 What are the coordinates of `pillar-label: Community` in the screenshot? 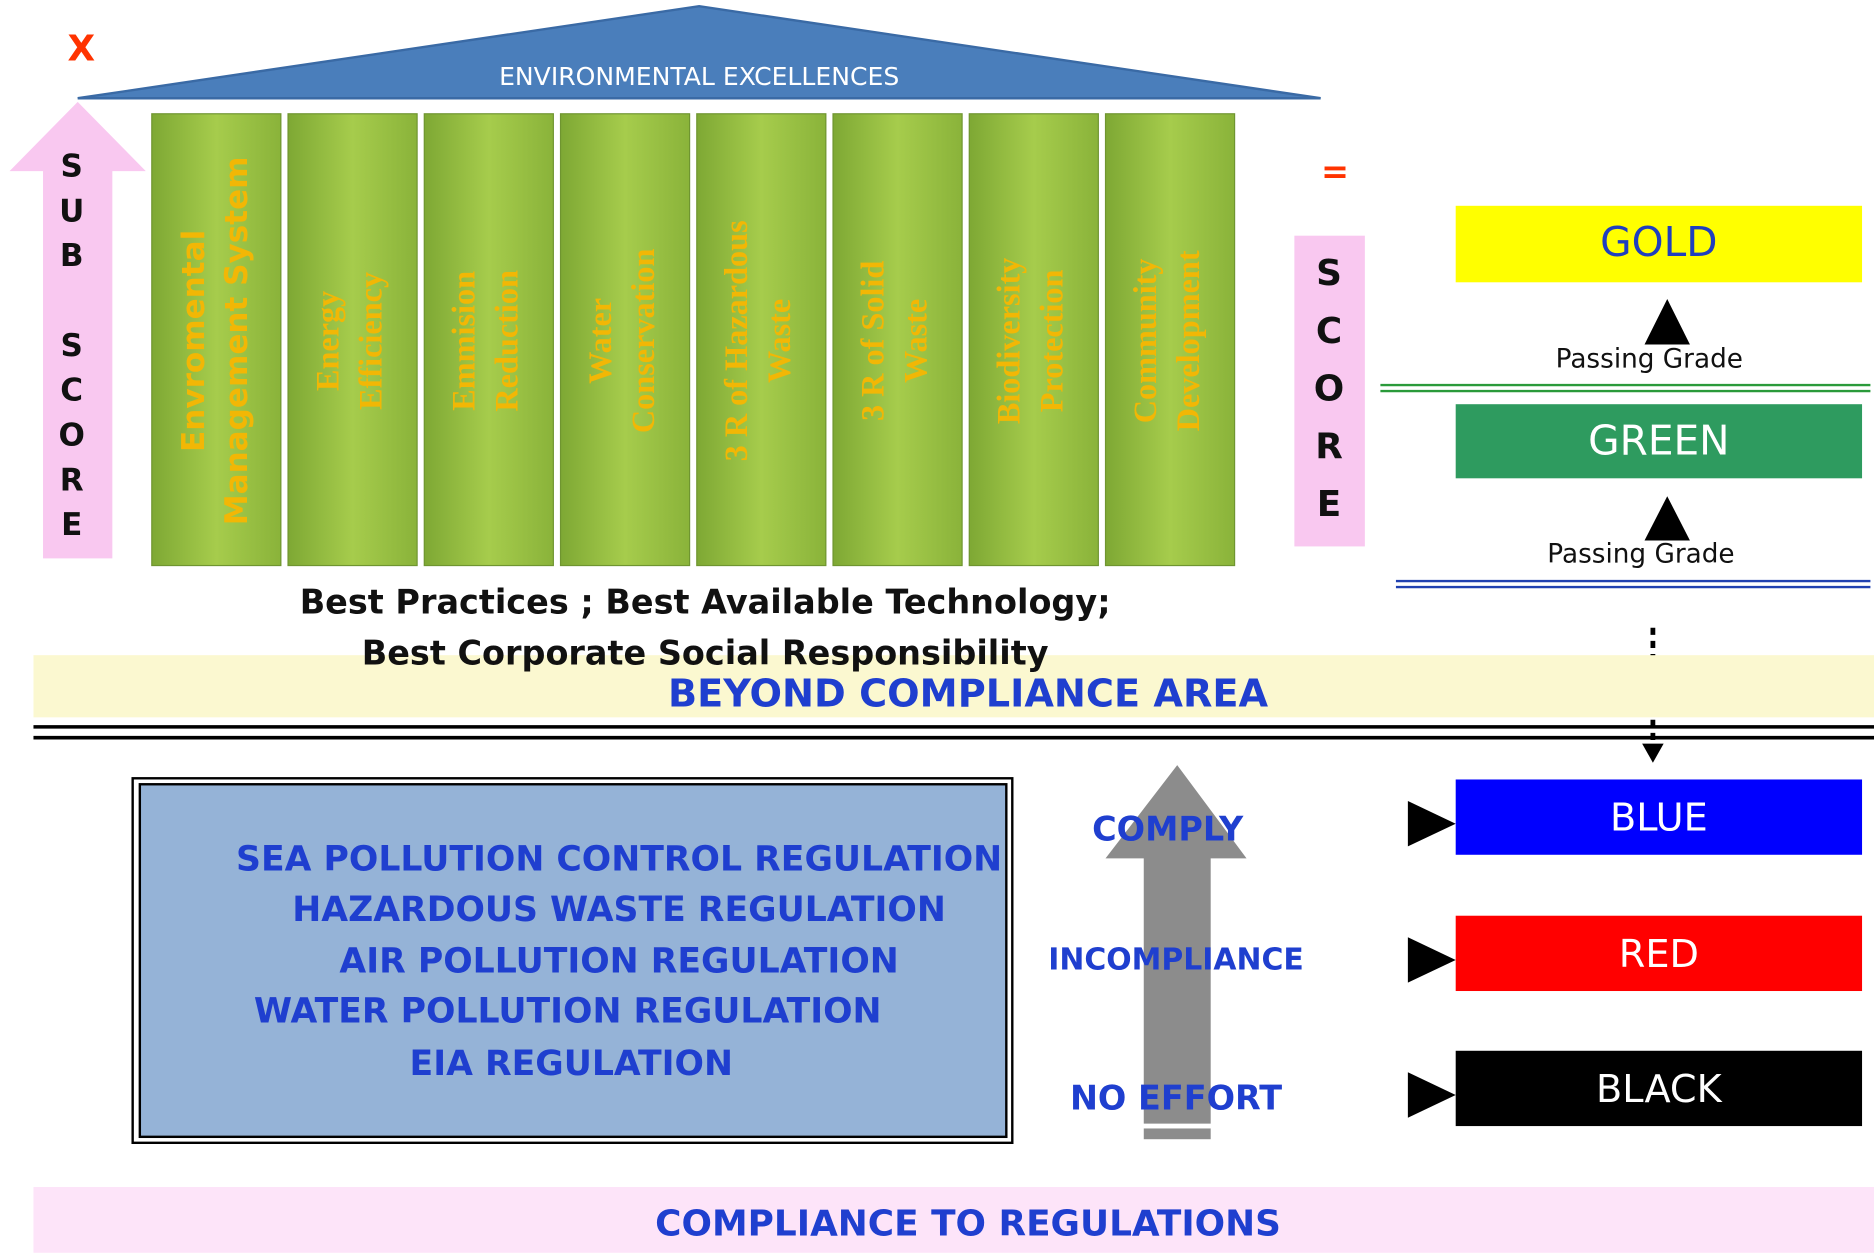 It's located at (1145, 340).